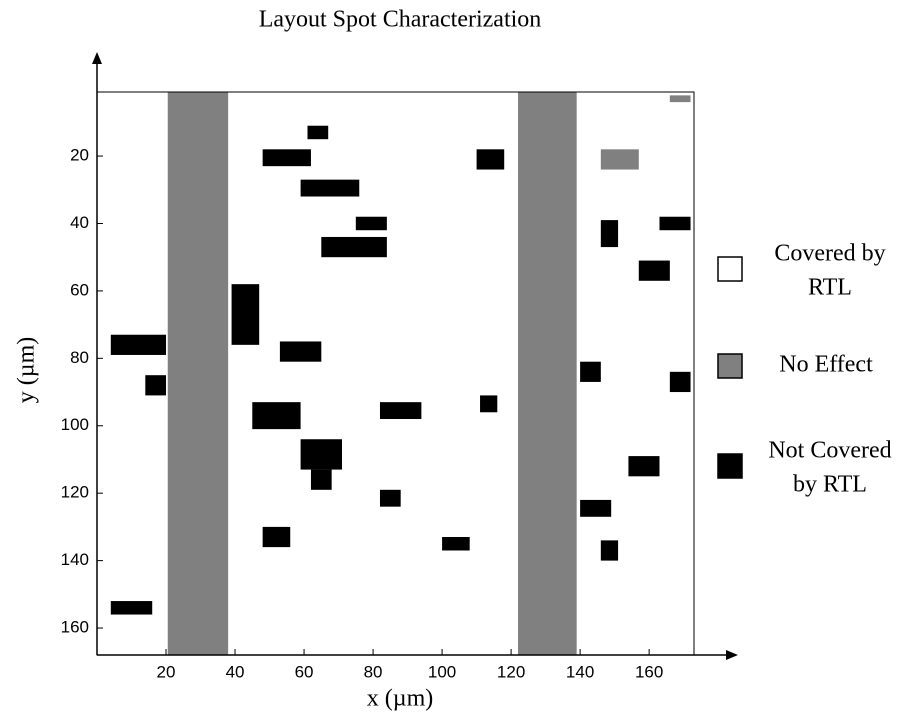 This screenshot has height=715, width=912. Describe the element at coordinates (304, 671) in the screenshot. I see `x-tick-label: 60` at that location.